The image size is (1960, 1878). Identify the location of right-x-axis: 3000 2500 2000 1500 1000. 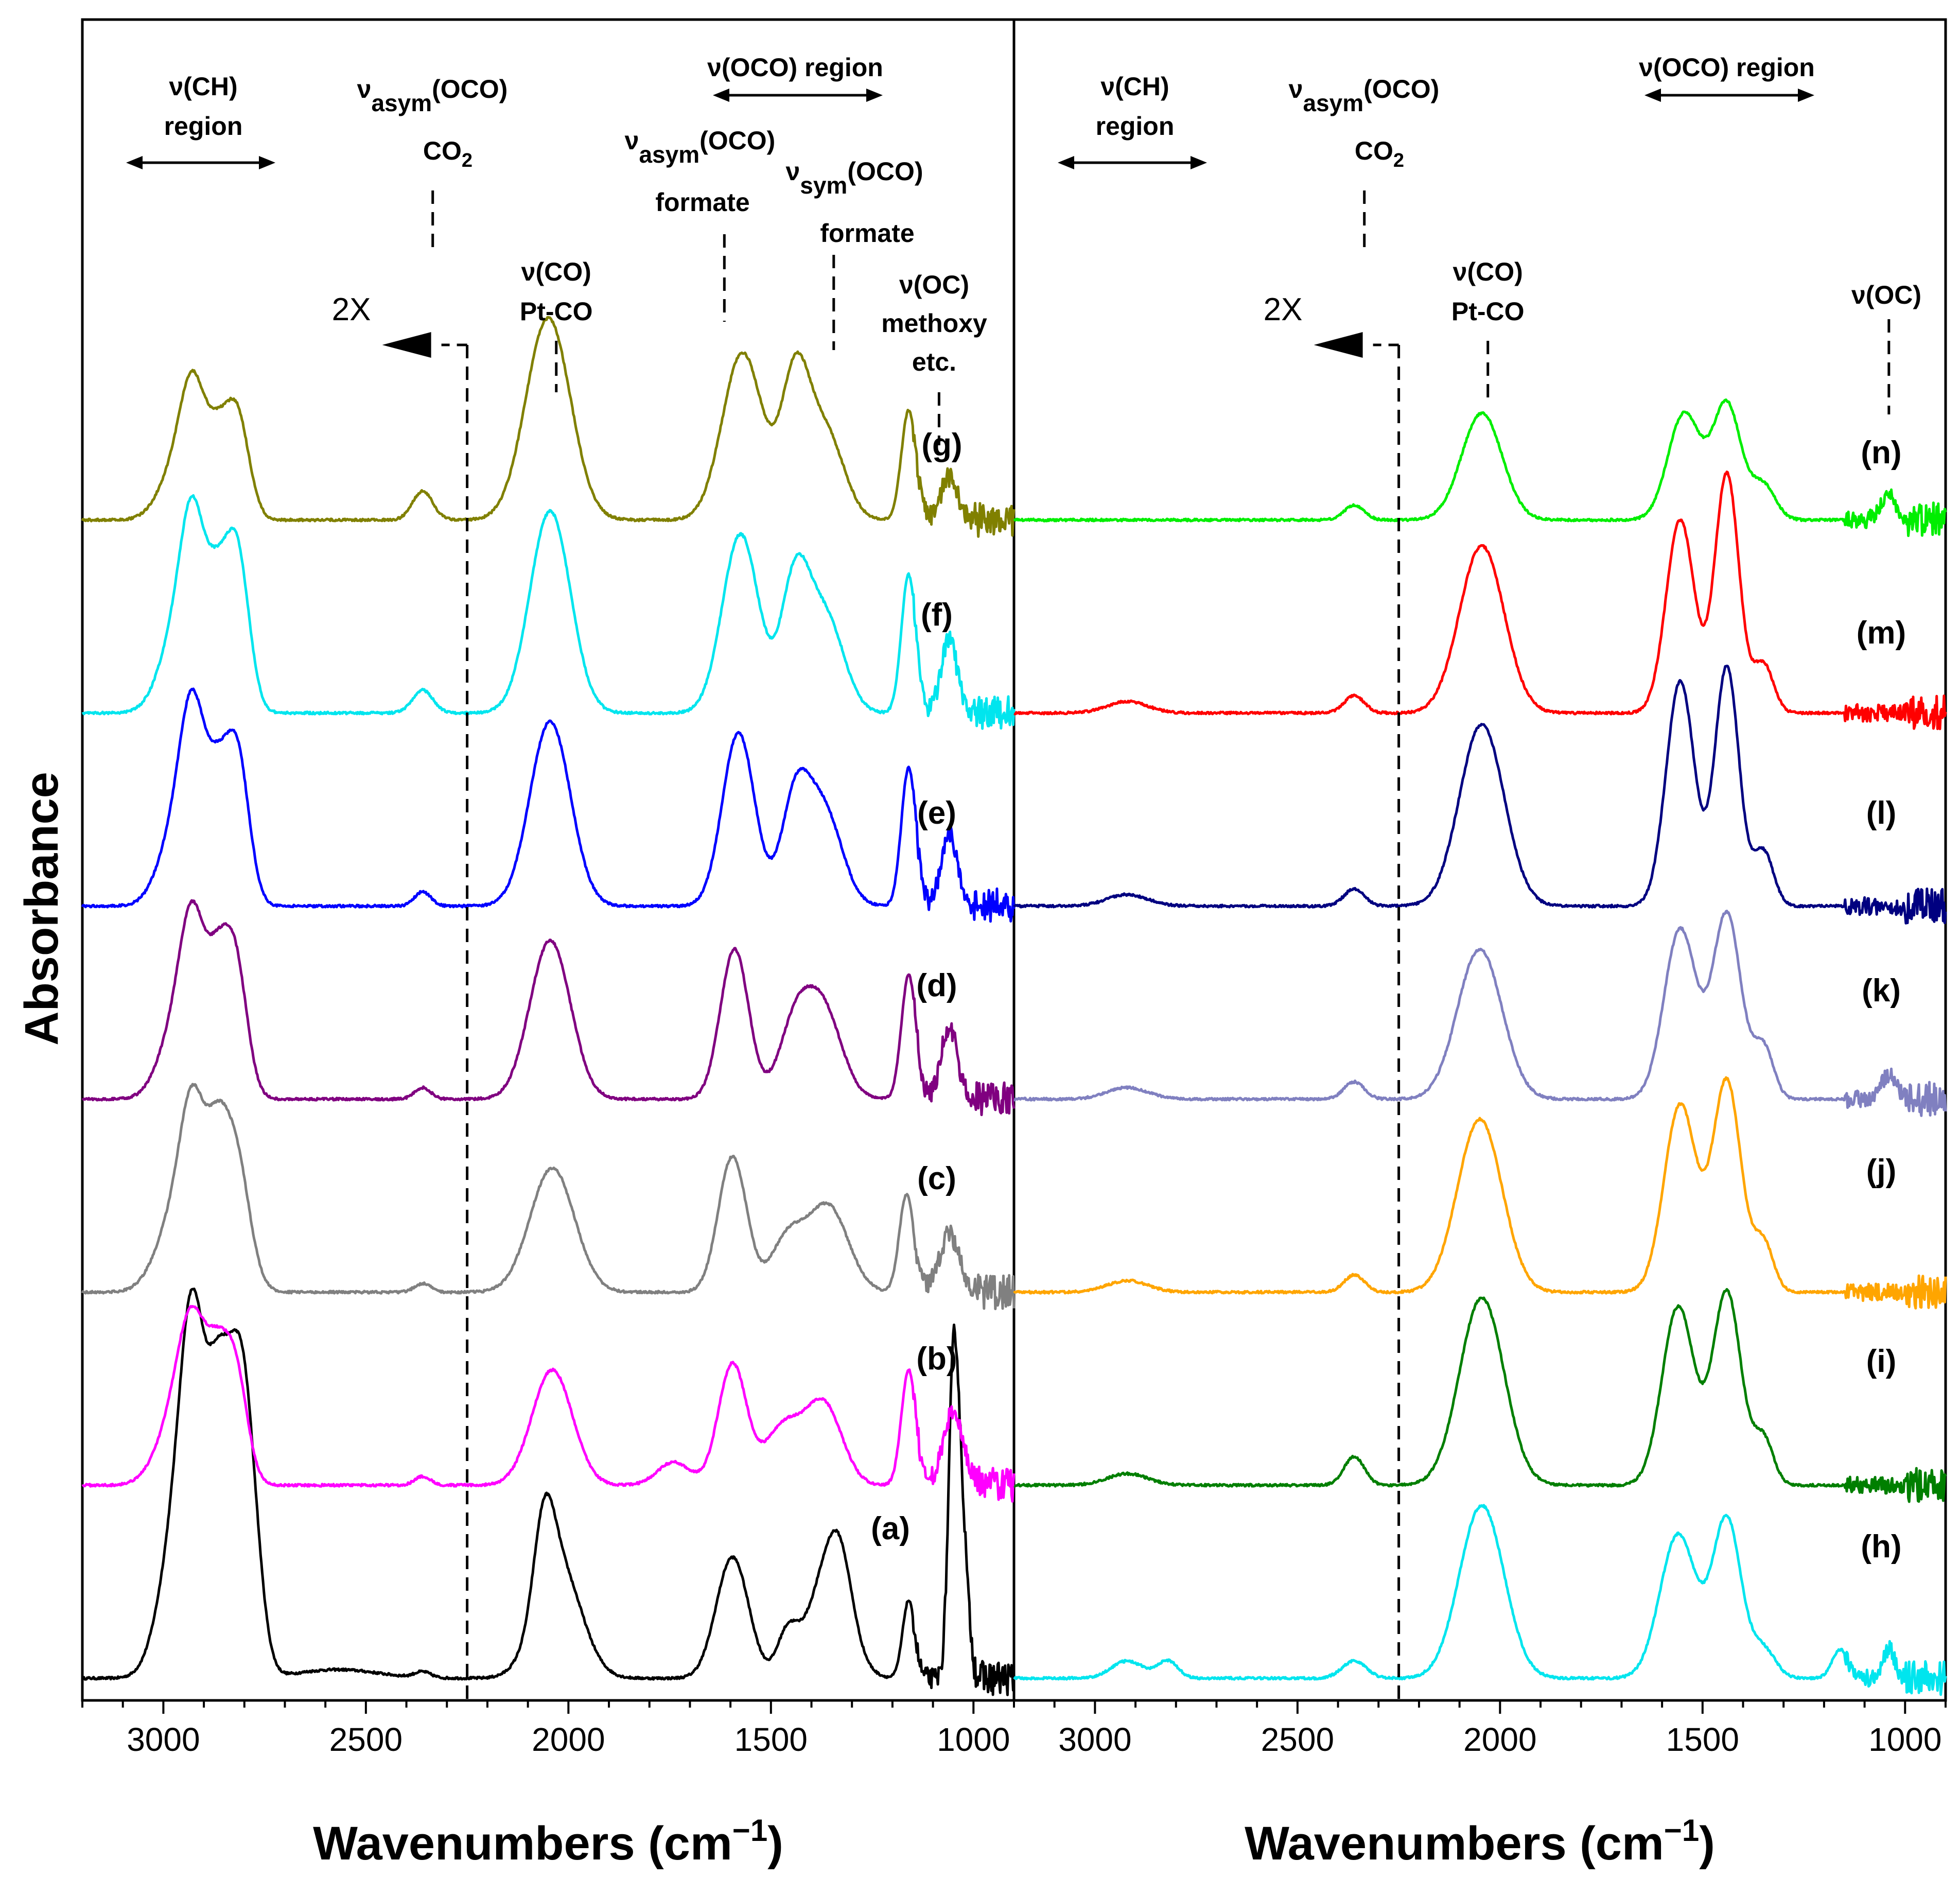
(1480, 1729).